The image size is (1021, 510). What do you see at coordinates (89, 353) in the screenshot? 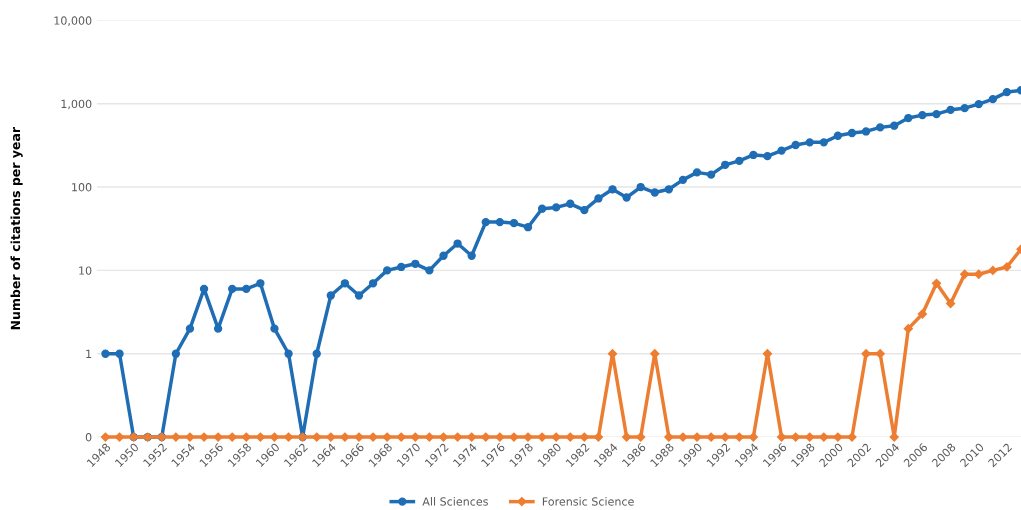
I see `y-tick-label: 1` at bounding box center [89, 353].